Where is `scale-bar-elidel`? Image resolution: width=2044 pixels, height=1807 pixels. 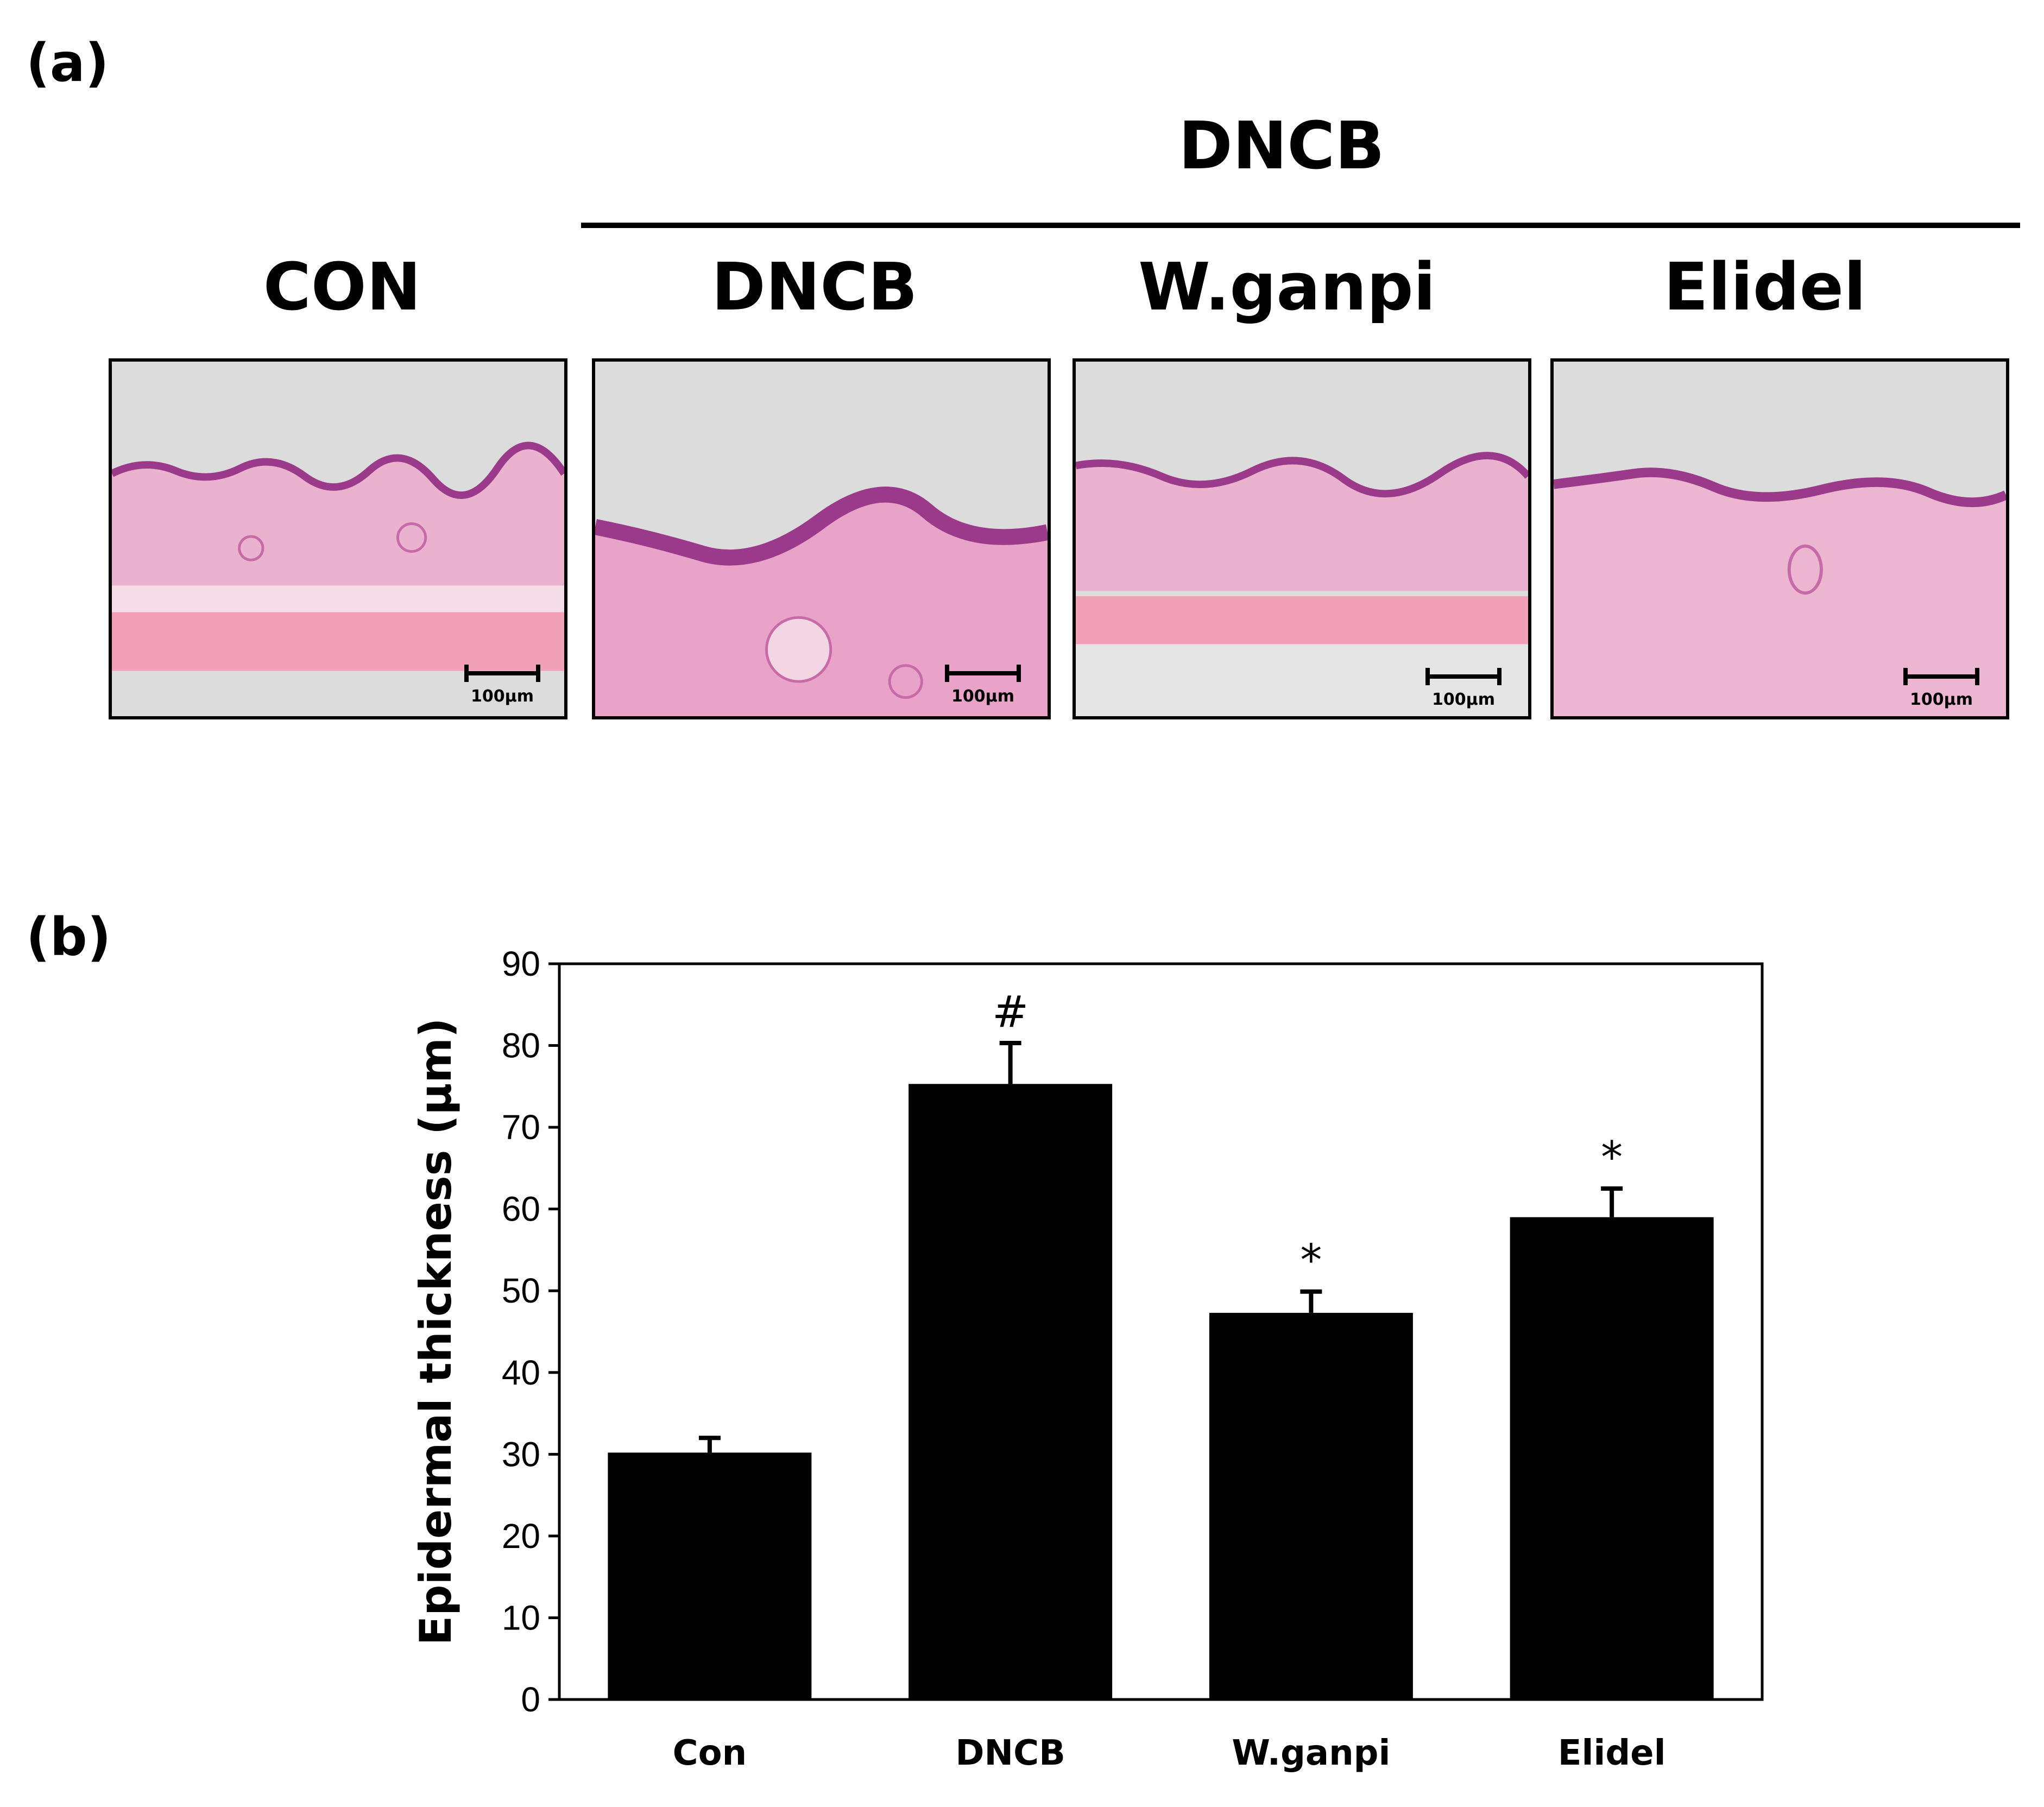 scale-bar-elidel is located at coordinates (1941, 676).